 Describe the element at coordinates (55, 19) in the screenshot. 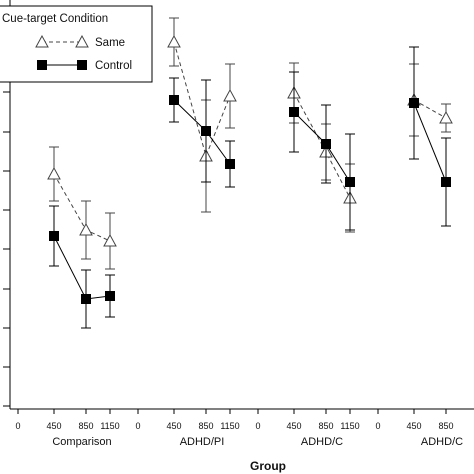

I see `legend-title: Cue-target Condition` at that location.